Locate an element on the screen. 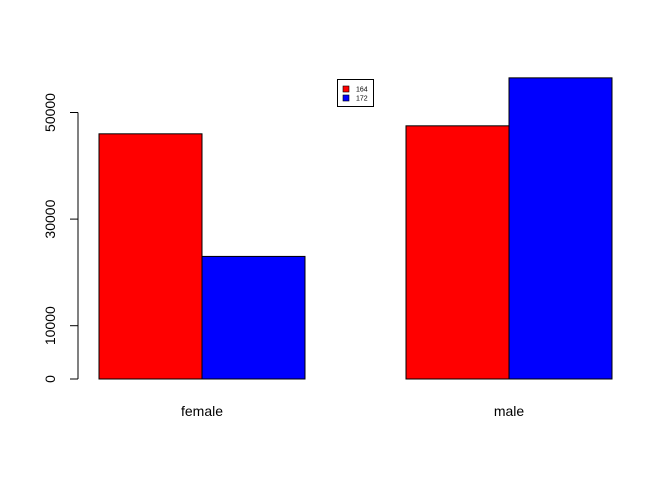 This screenshot has width=672, height=480. y-tick-label: 0 is located at coordinates (50, 379).